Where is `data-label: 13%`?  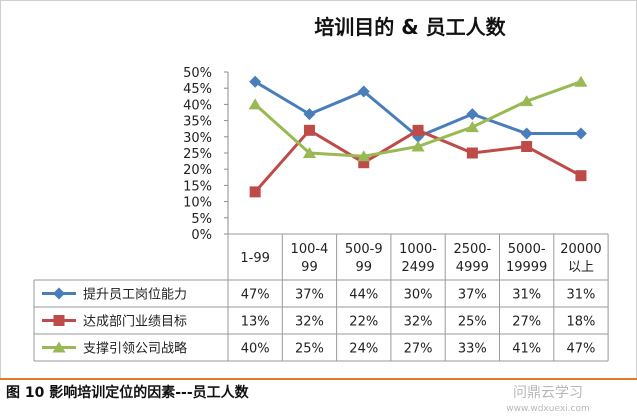 data-label: 13% is located at coordinates (255, 322).